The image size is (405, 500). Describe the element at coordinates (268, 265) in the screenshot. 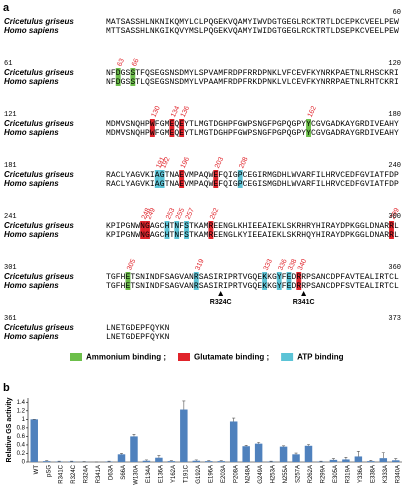

I see `site-label: 333` at that location.